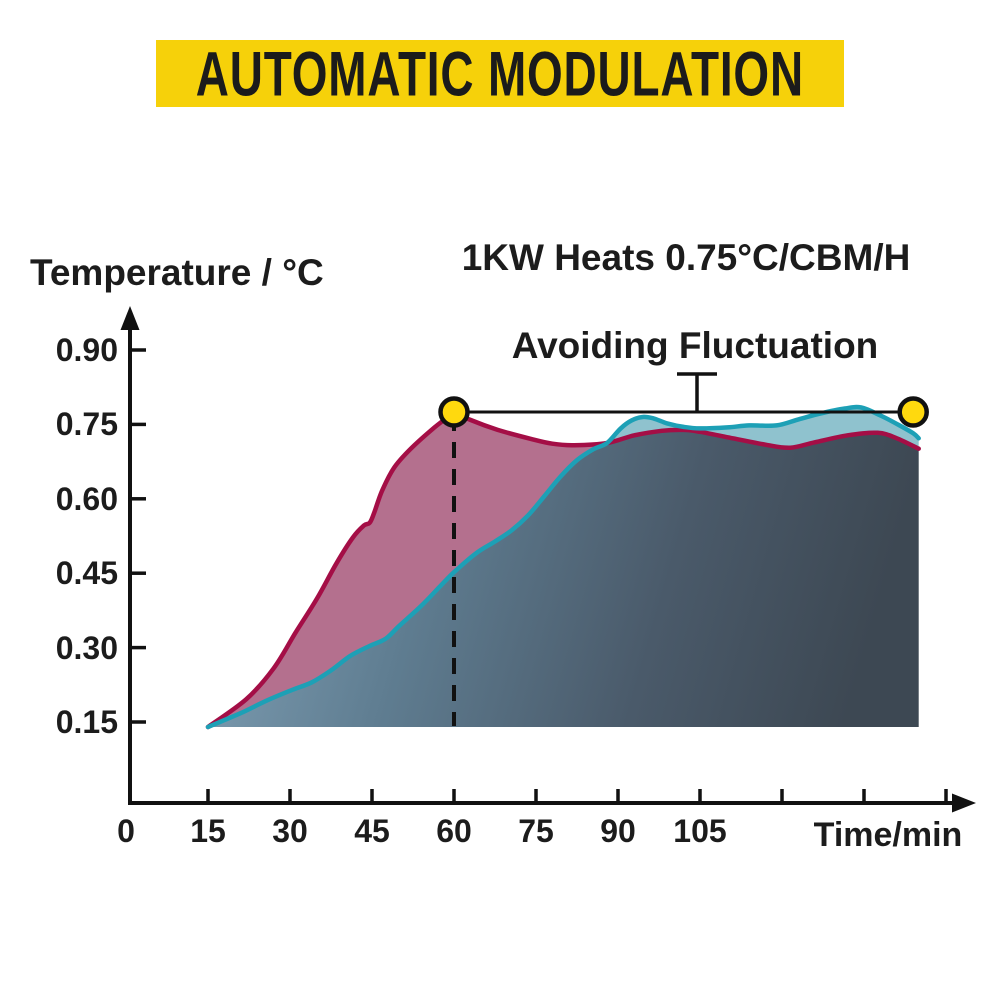 The height and width of the screenshot is (1000, 1000). What do you see at coordinates (408, 569) in the screenshot?
I see `pink-area-fill` at bounding box center [408, 569].